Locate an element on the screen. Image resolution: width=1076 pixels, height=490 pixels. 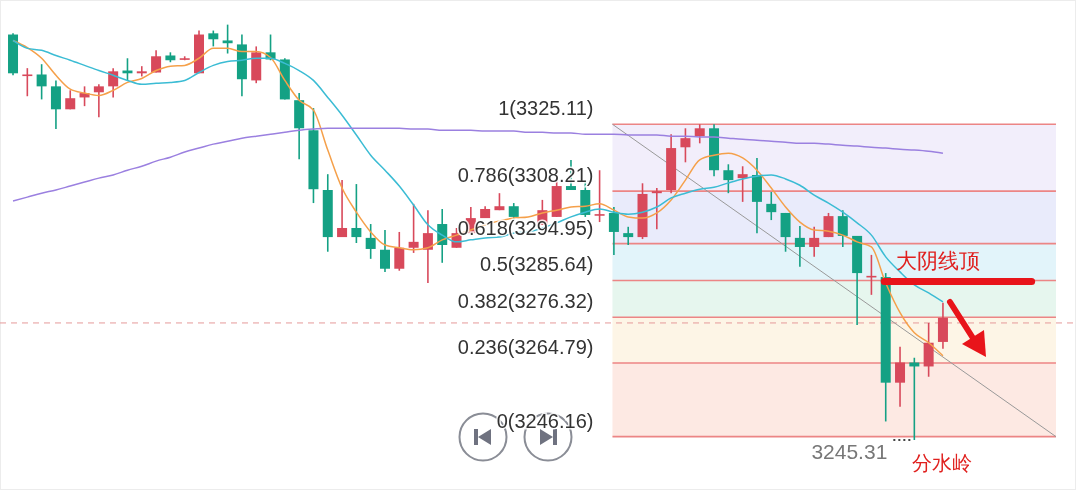
ref-line-label: 0.382(3276.32) is located at coordinates (525, 301).